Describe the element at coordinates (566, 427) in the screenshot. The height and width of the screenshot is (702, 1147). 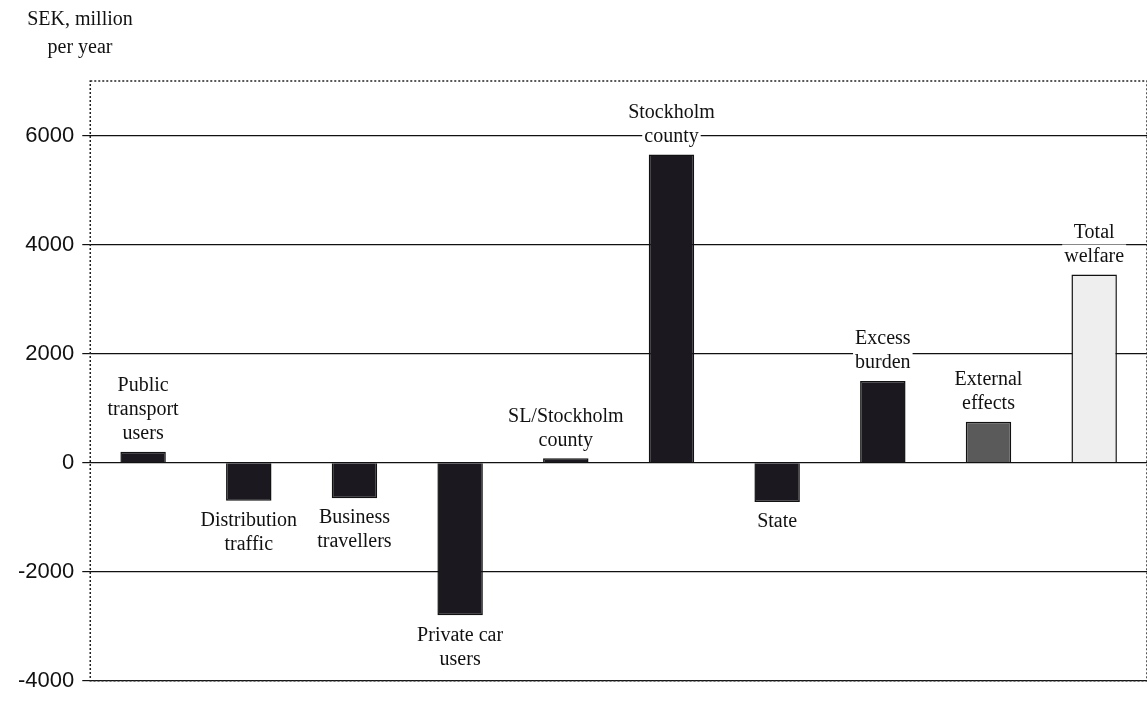
I see `x-tick-label: SL/Stockholm county` at that location.